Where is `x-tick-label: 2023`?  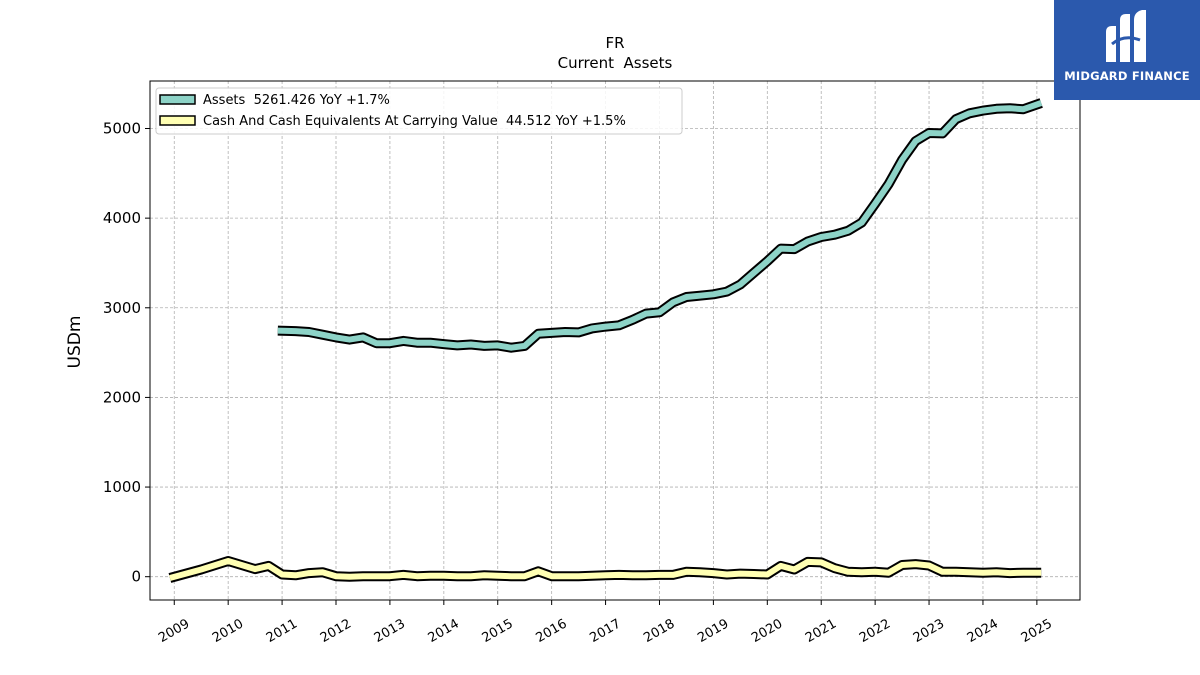 x-tick-label: 2023 is located at coordinates (929, 631).